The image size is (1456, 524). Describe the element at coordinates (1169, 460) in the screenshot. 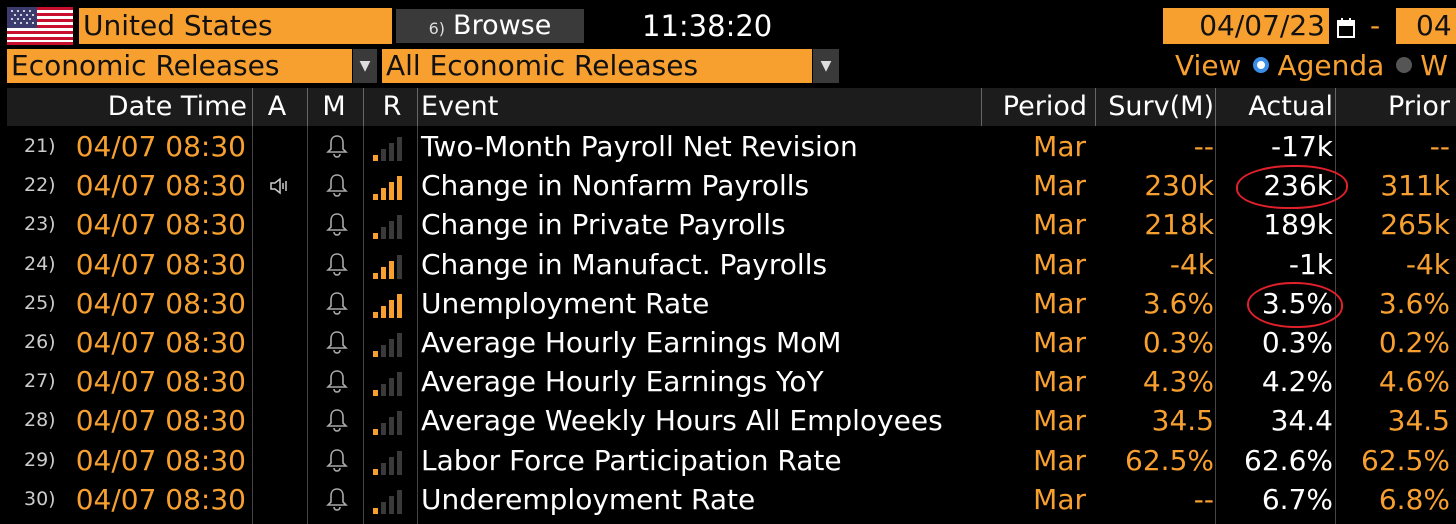

I see `row-survey: 62.5%` at that location.